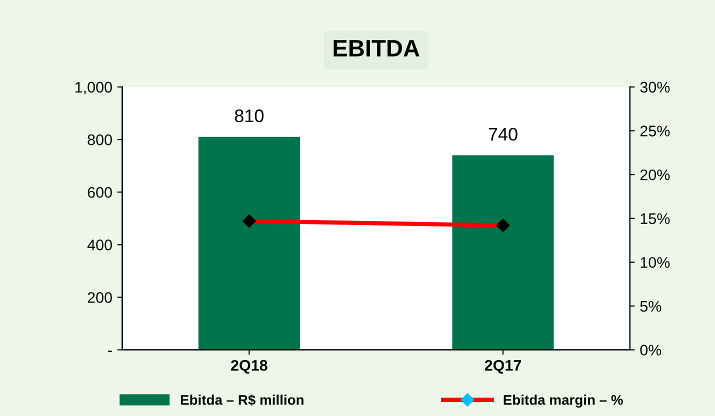  What do you see at coordinates (503, 367) in the screenshot?
I see `x-tick-label: 2Q17` at bounding box center [503, 367].